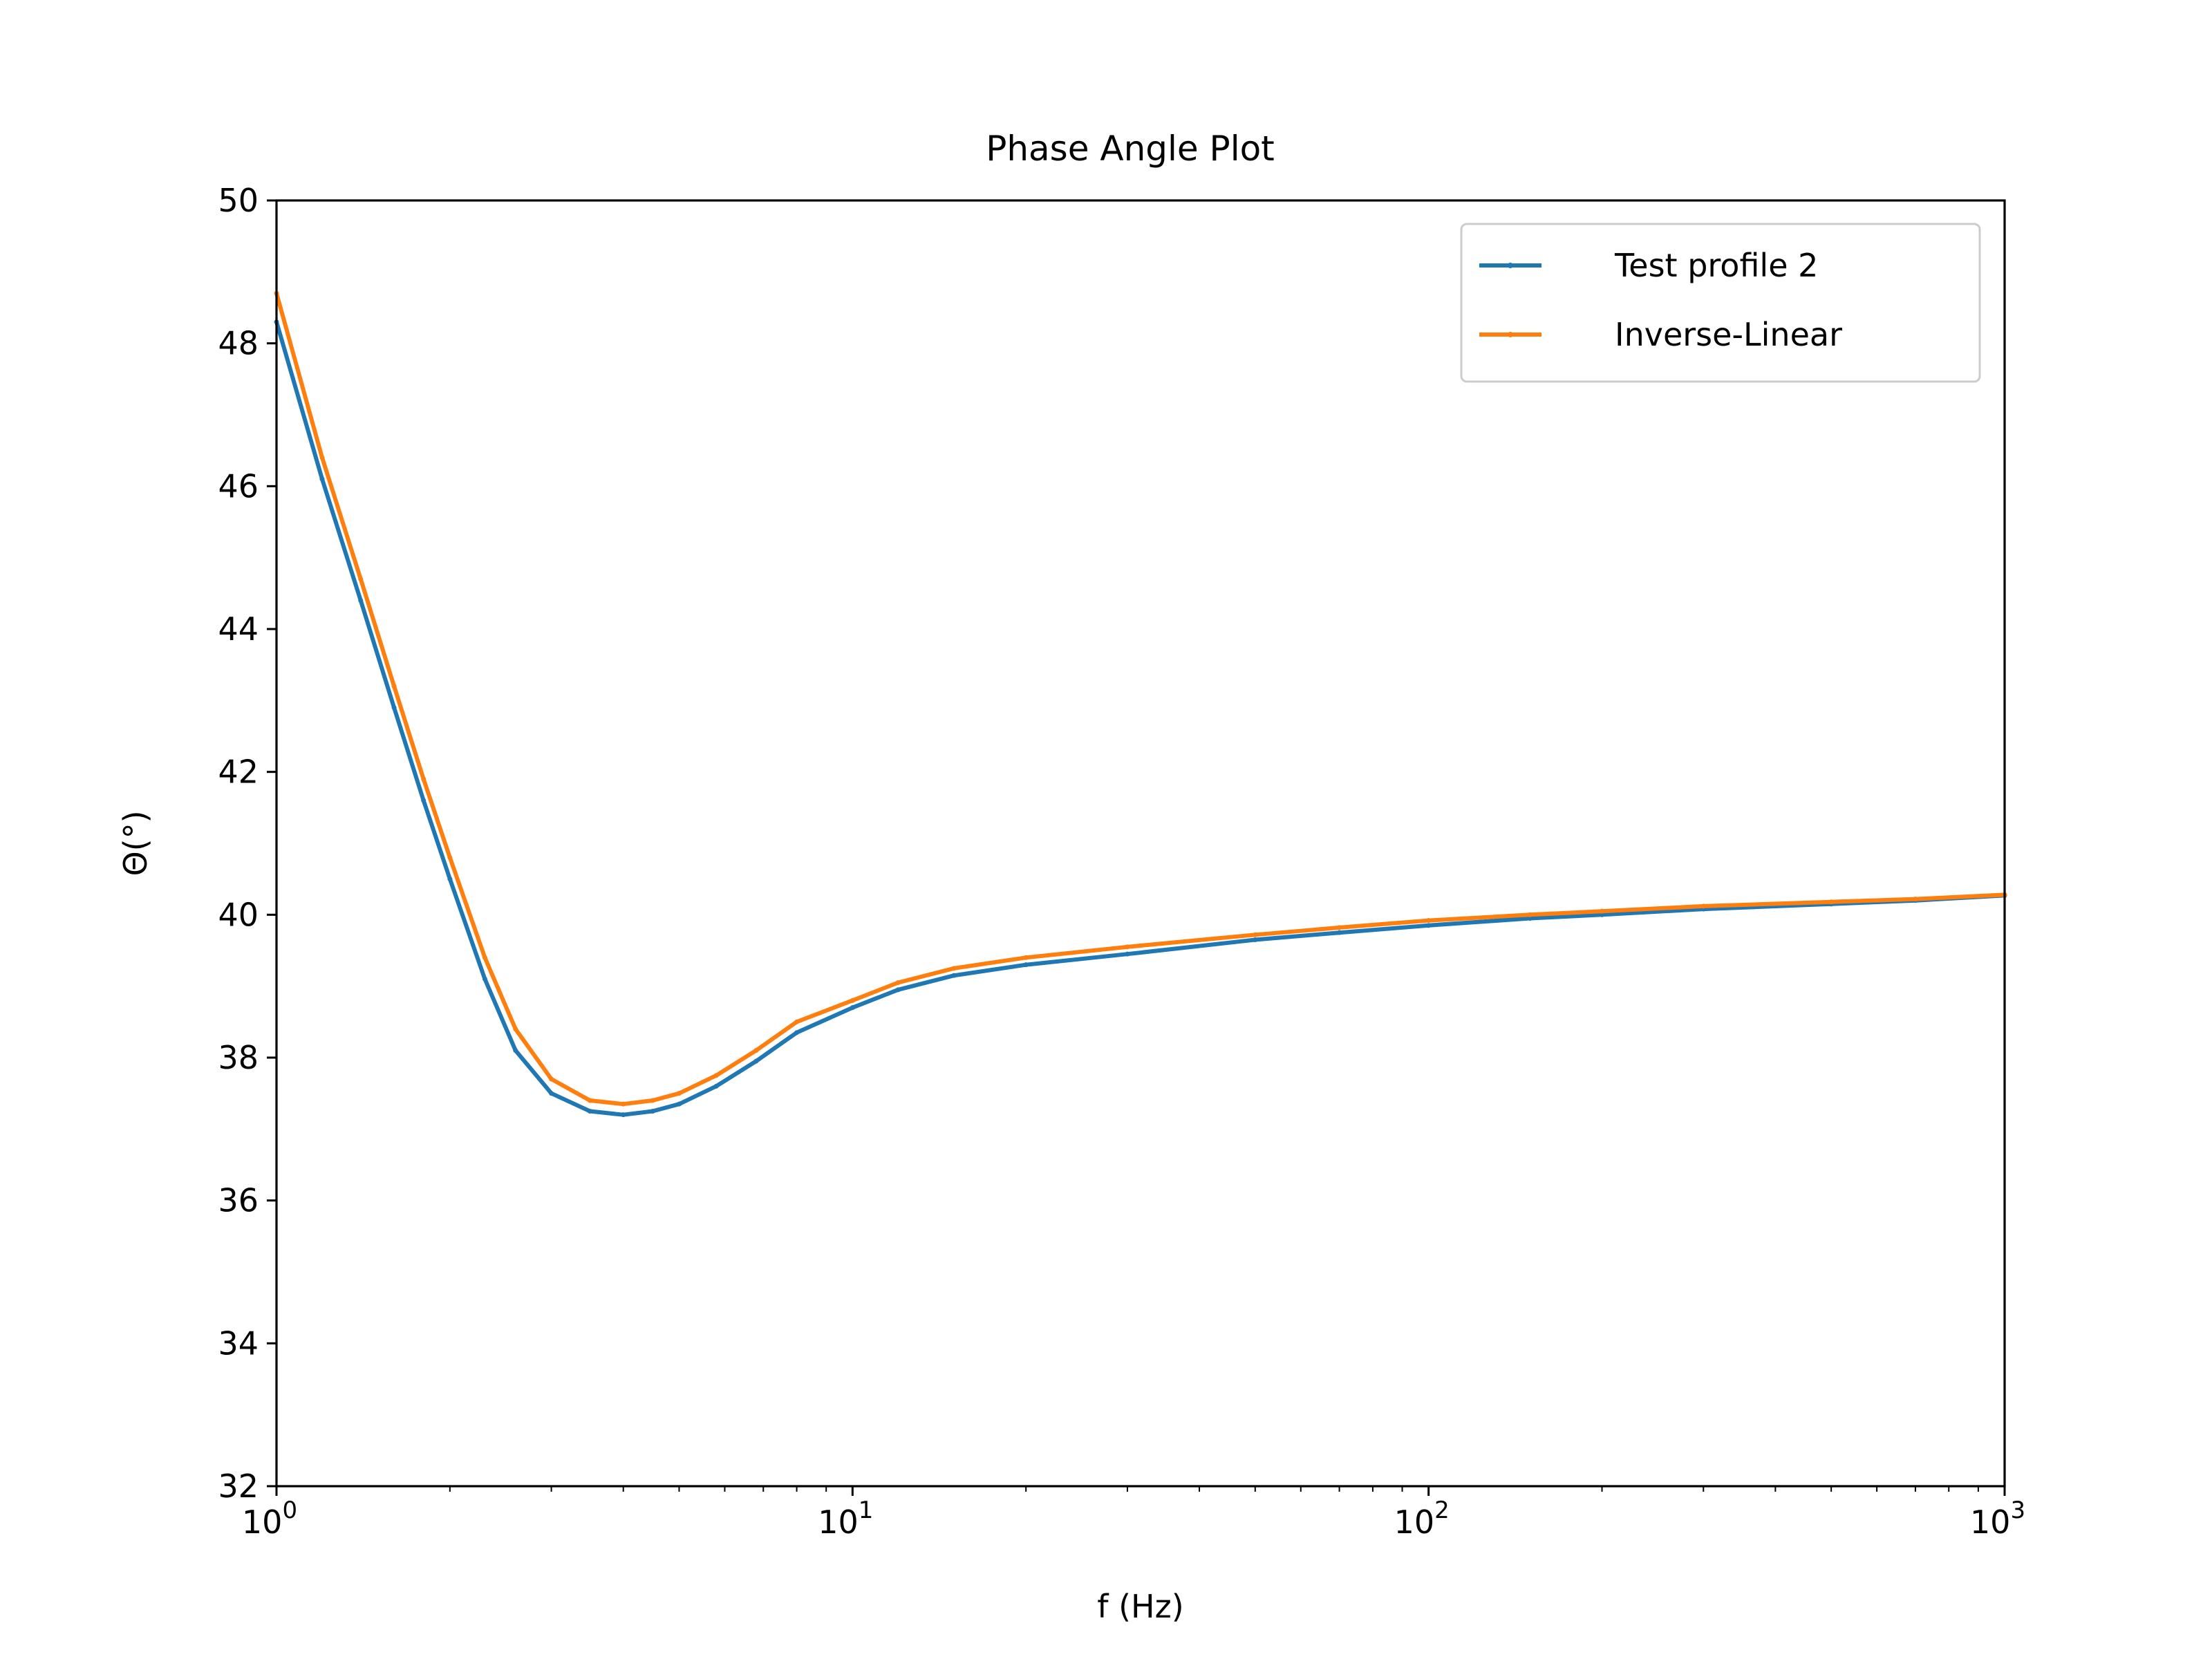  What do you see at coordinates (239, 915) in the screenshot?
I see `y-tick-label: 40` at bounding box center [239, 915].